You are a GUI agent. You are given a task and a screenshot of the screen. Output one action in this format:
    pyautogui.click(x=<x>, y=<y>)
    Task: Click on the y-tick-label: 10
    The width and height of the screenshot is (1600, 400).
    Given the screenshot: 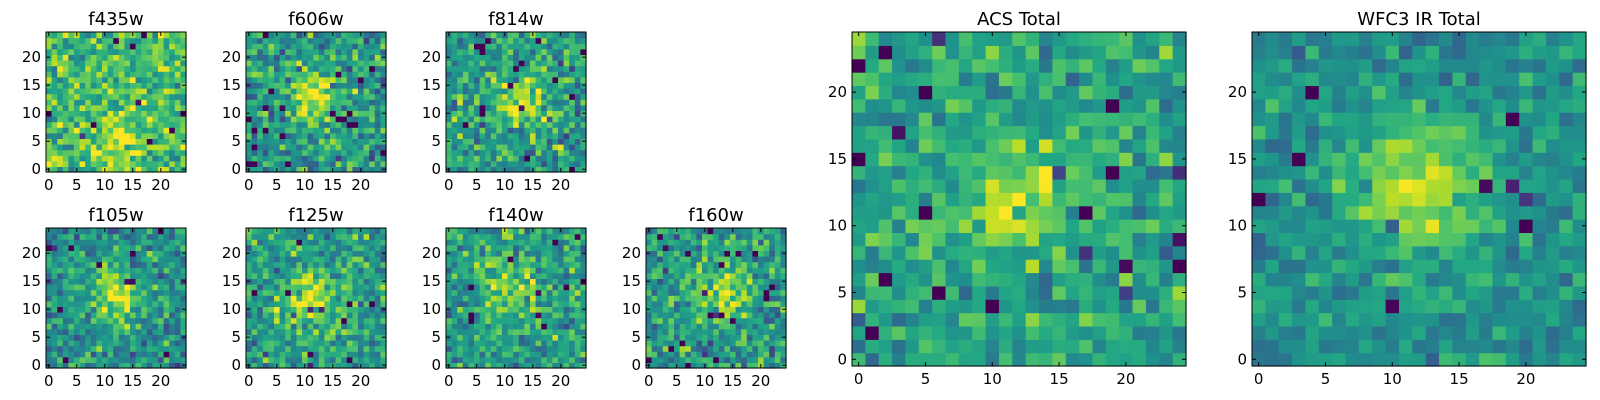 What is the action you would take?
    pyautogui.click(x=431, y=309)
    